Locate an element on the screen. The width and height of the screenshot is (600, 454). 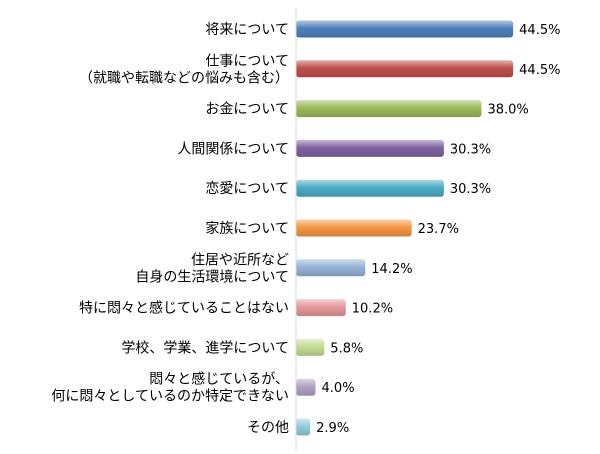
data-label: 4.0% is located at coordinates (338, 388).